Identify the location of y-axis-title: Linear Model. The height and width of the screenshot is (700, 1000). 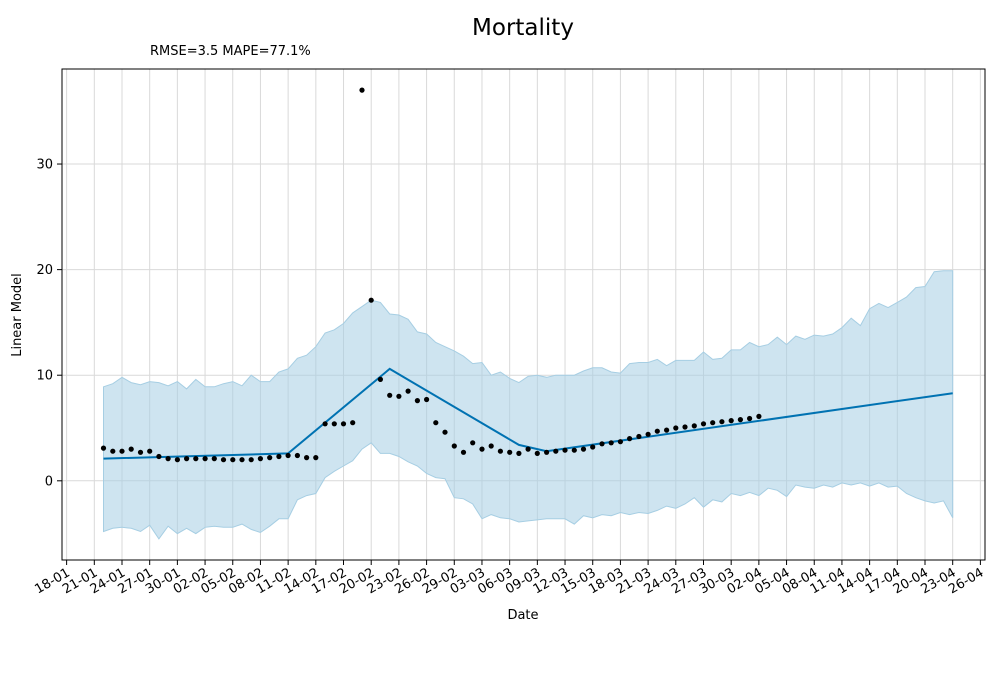
(17, 315).